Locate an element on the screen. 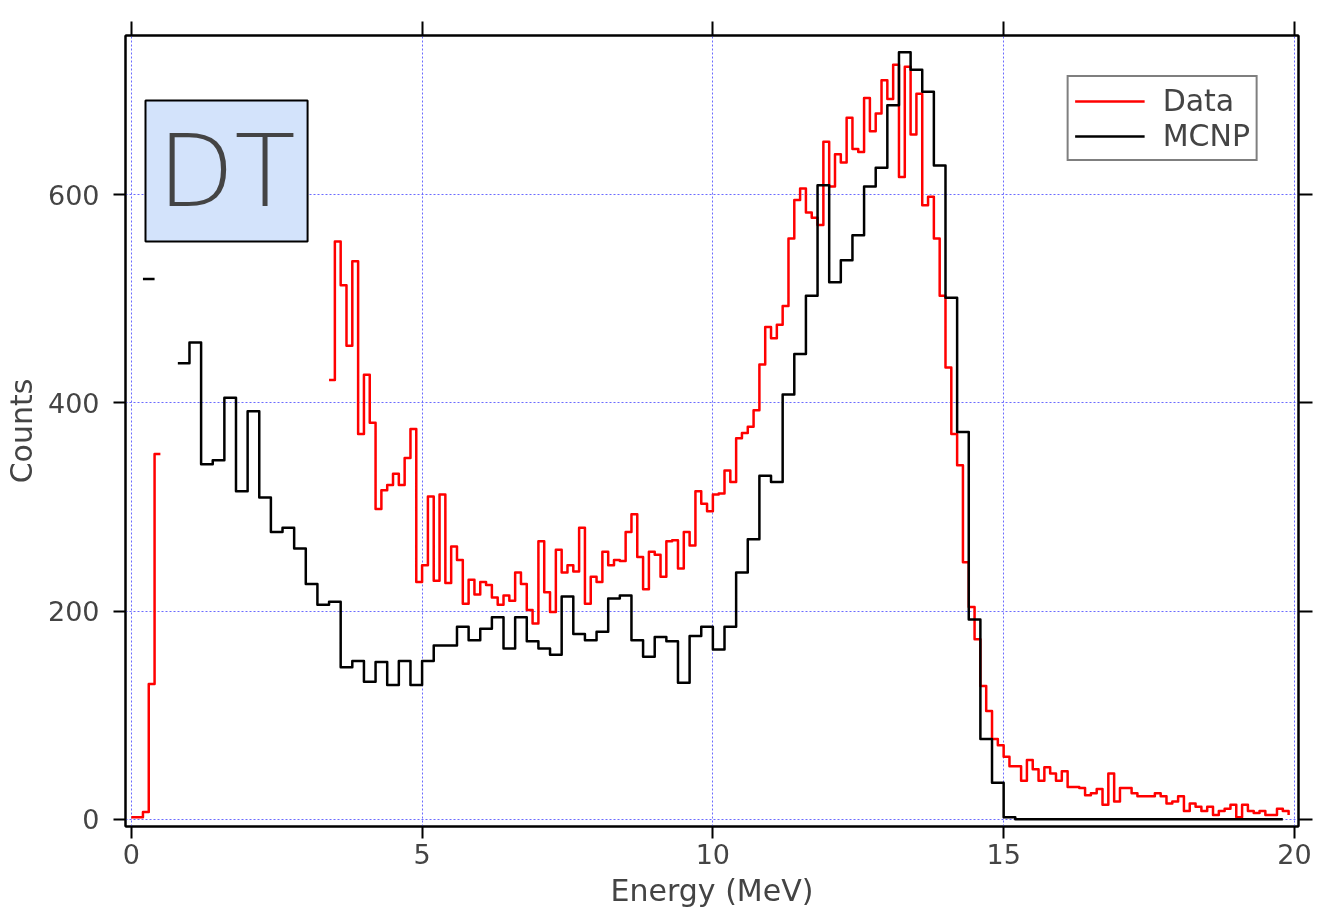 This screenshot has height=910, width=1323. annotation: DT is located at coordinates (226, 171).